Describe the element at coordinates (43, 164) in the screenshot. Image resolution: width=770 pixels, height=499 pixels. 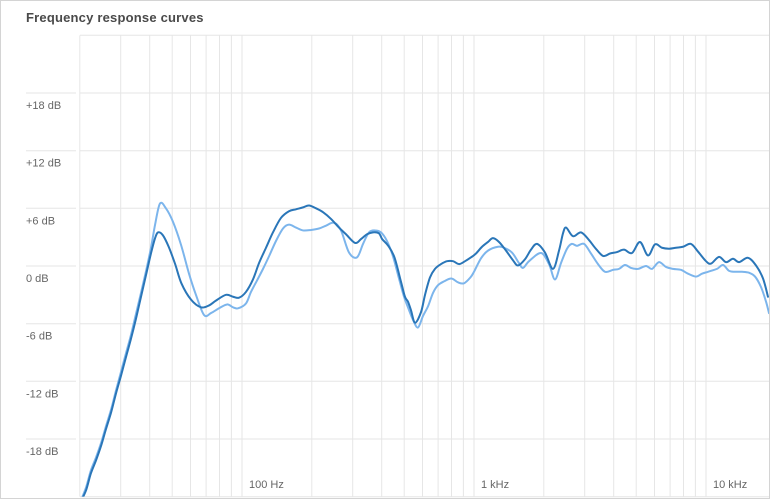
I see `y-axis-label: +12 dB` at that location.